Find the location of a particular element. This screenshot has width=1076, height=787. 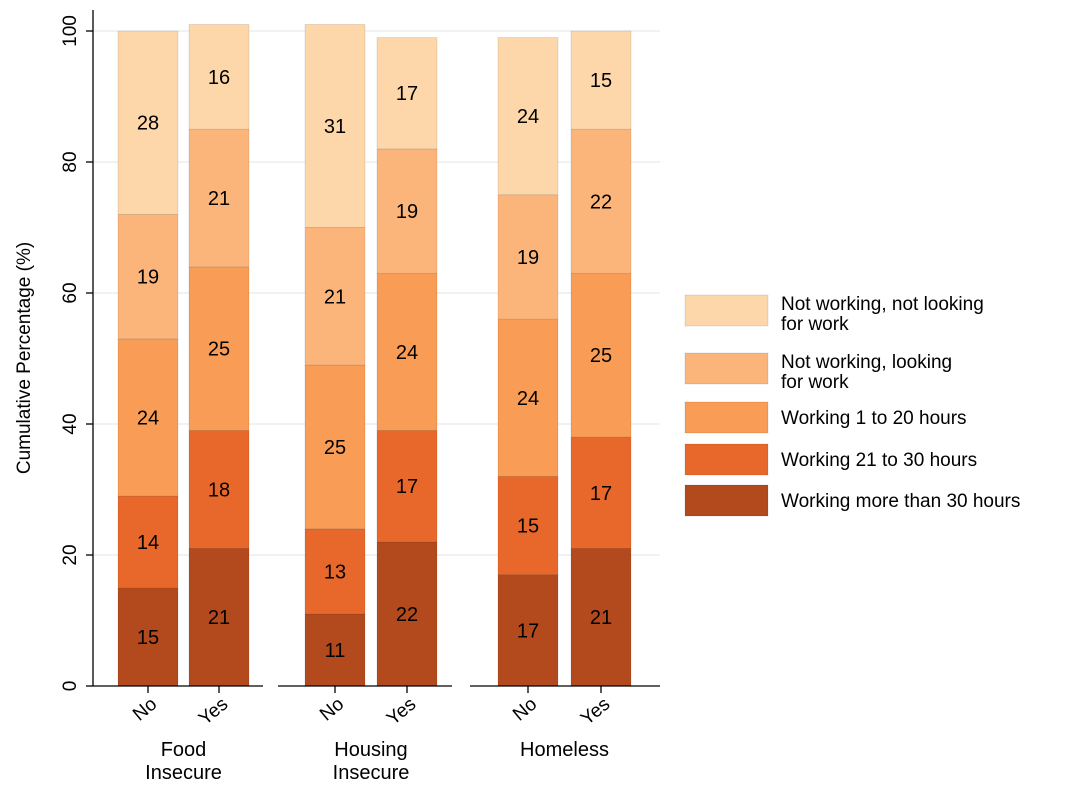

data-label: 28 is located at coordinates (148, 124).